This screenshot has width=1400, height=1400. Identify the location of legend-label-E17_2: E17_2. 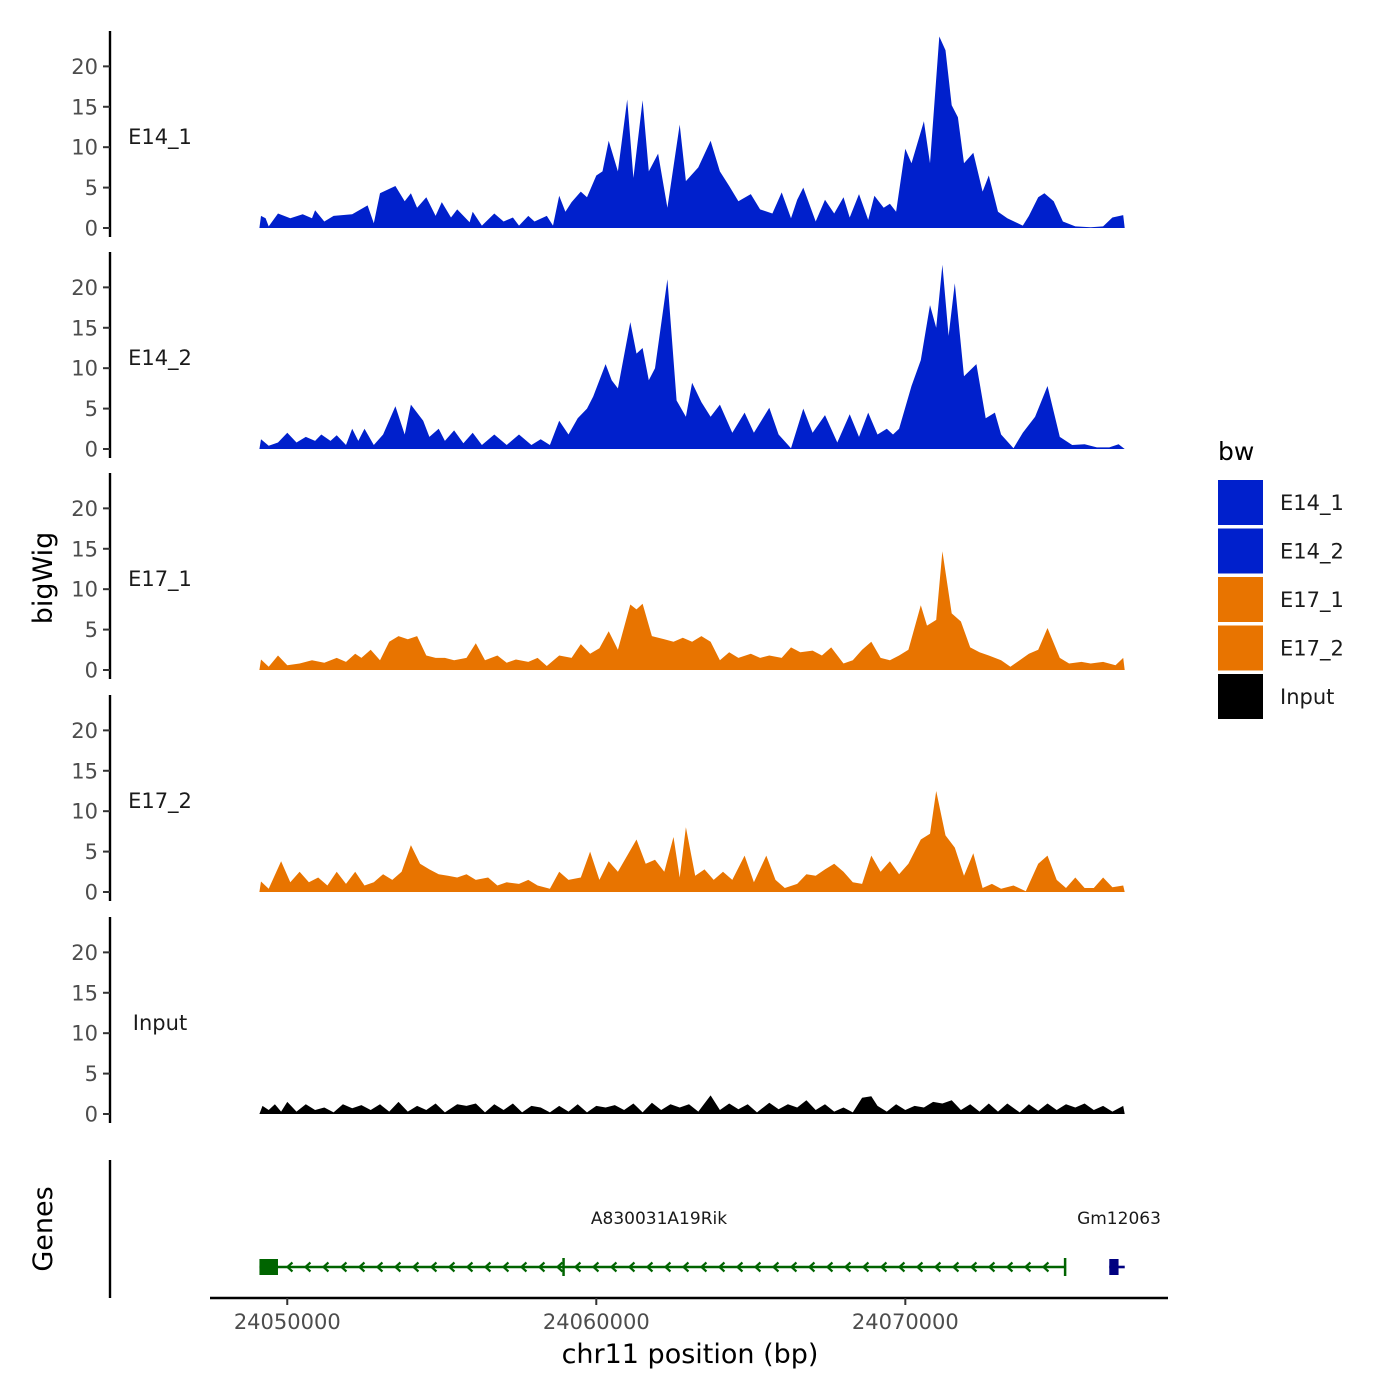
(1312, 649).